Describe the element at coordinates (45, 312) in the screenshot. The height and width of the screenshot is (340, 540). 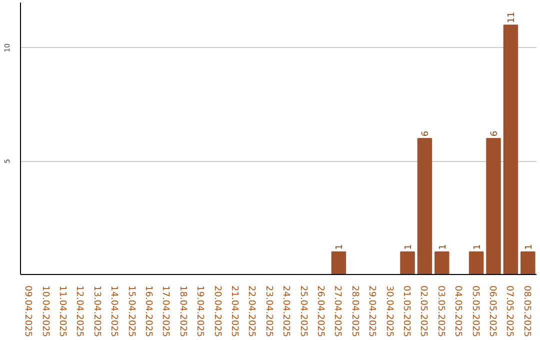
I see `x-tick-label: 10.04.2025` at that location.